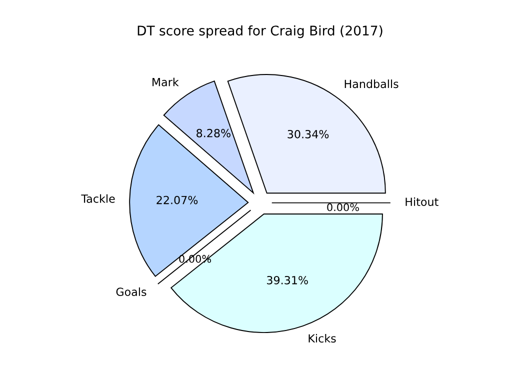 This screenshot has height=390, width=520. I want to click on category-label: Goals, so click(131, 291).